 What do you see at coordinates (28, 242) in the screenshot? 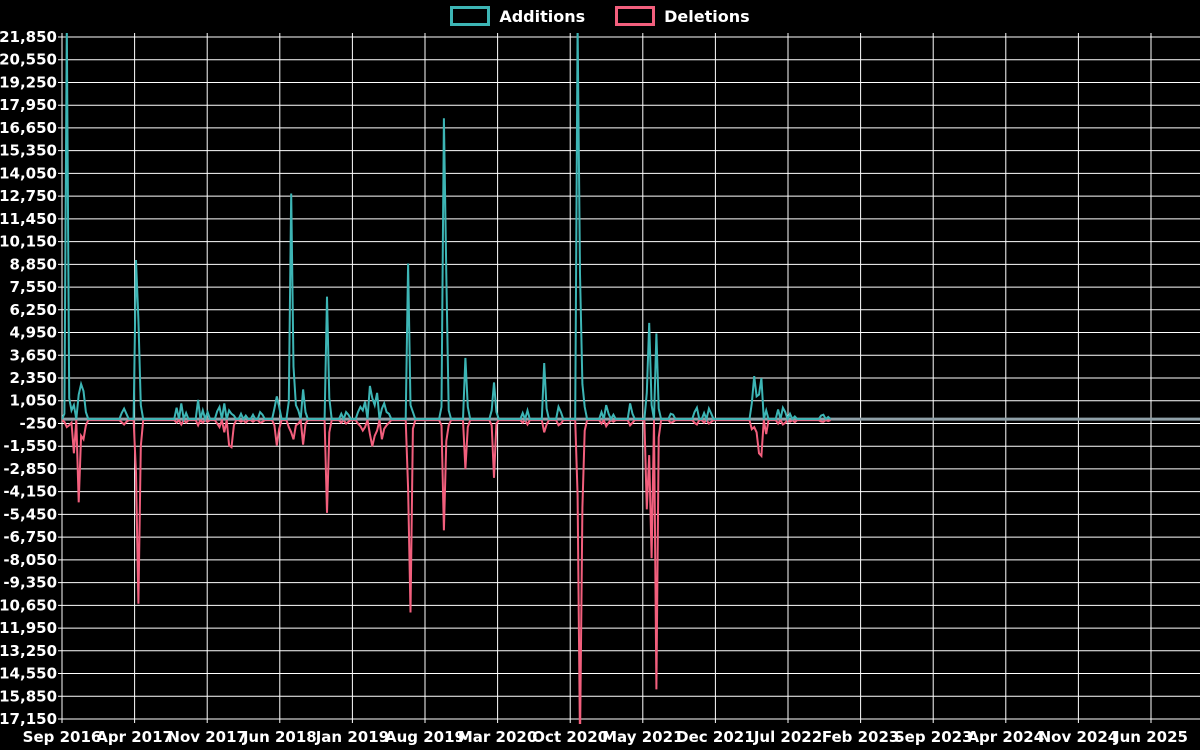
I see `y-axis-tick-label: 10,150` at bounding box center [28, 242].